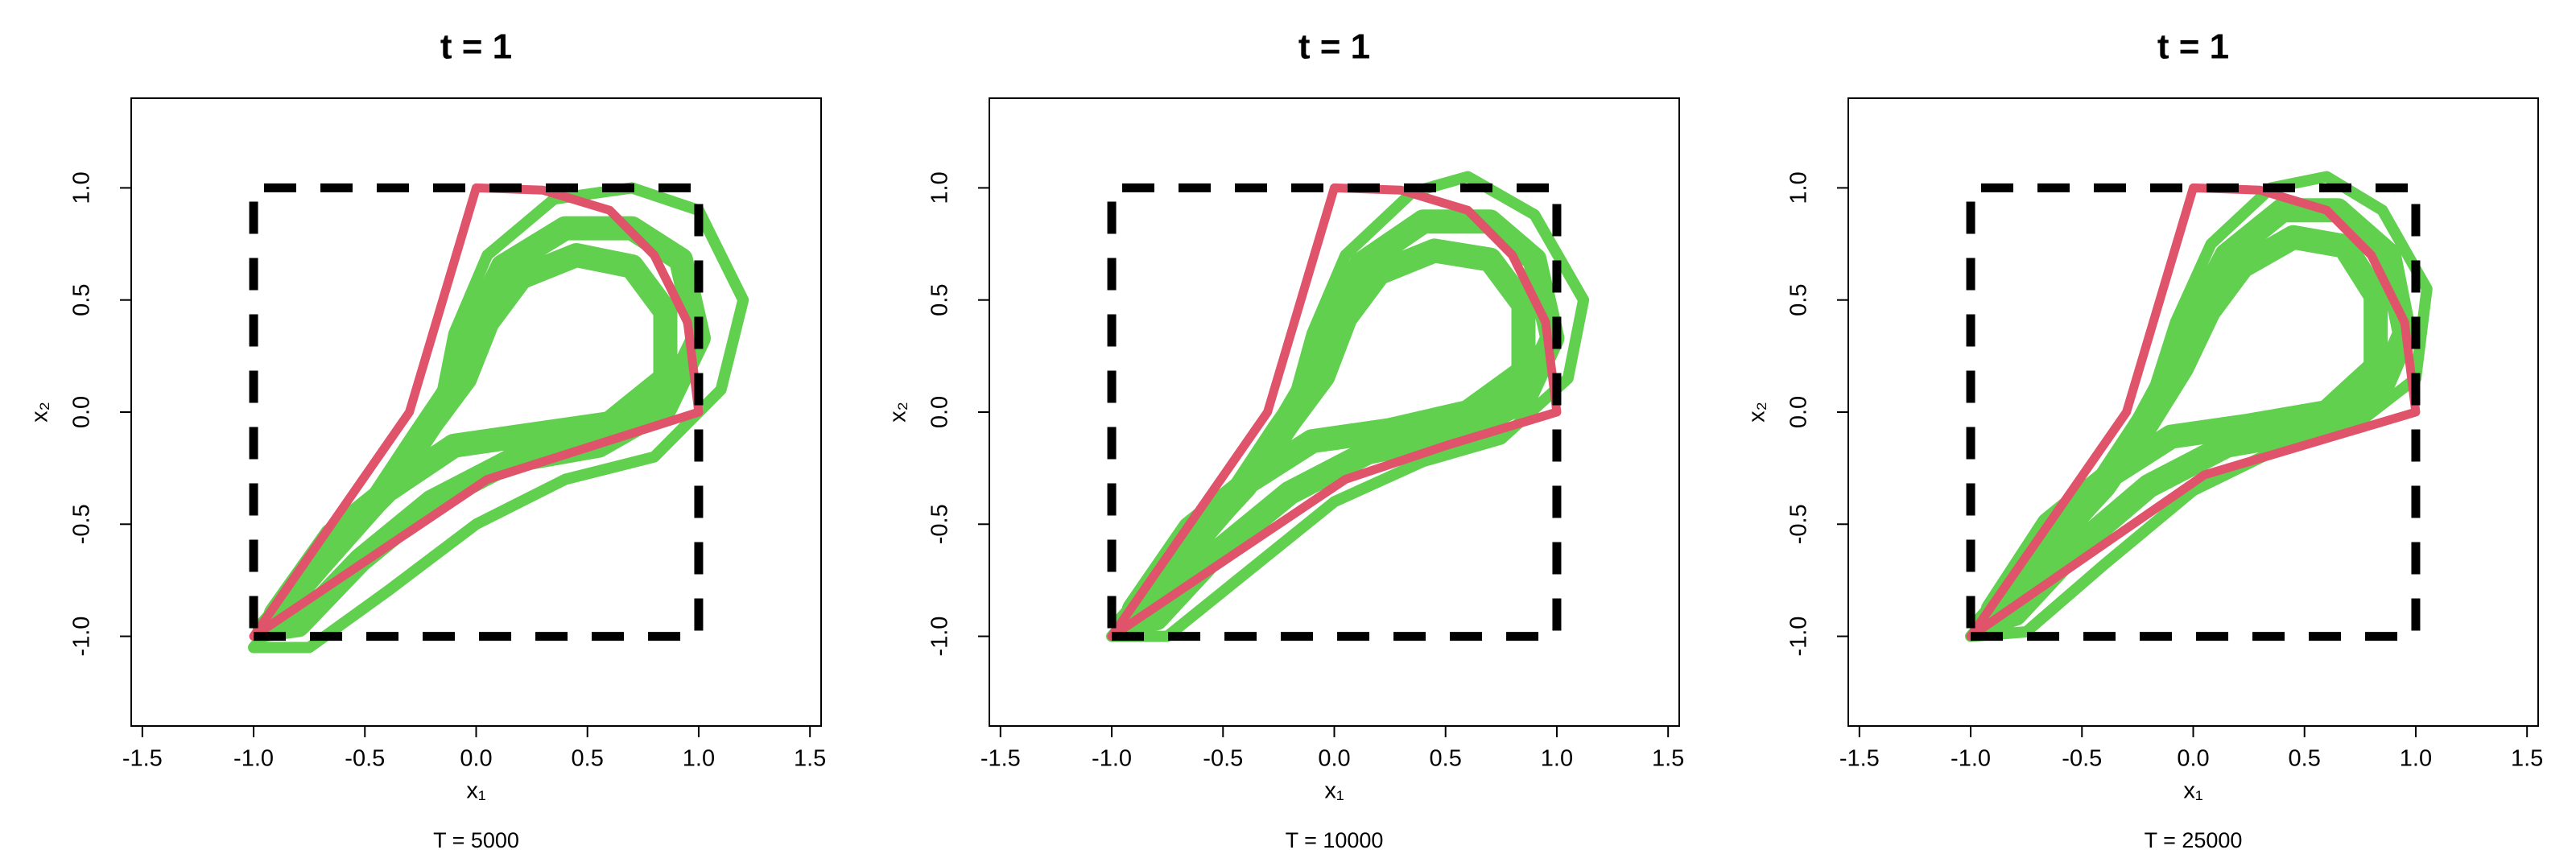 This screenshot has width=2576, height=858. I want to click on caption: T = 5000, so click(476, 840).